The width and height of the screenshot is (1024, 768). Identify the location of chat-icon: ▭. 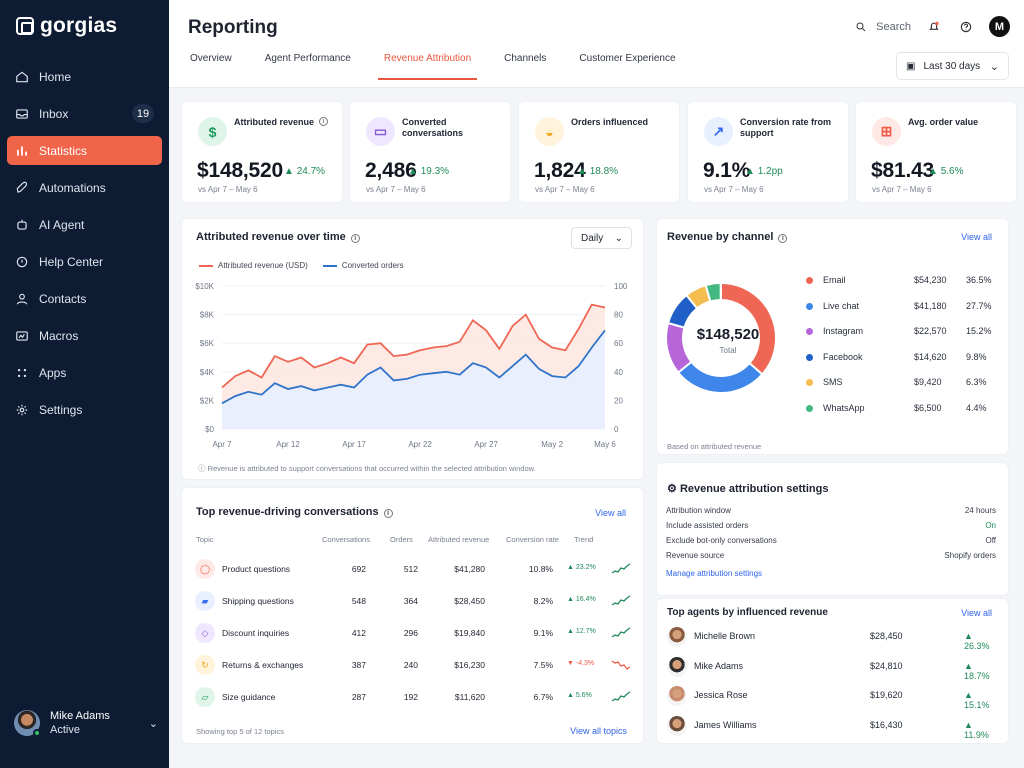
(380, 131).